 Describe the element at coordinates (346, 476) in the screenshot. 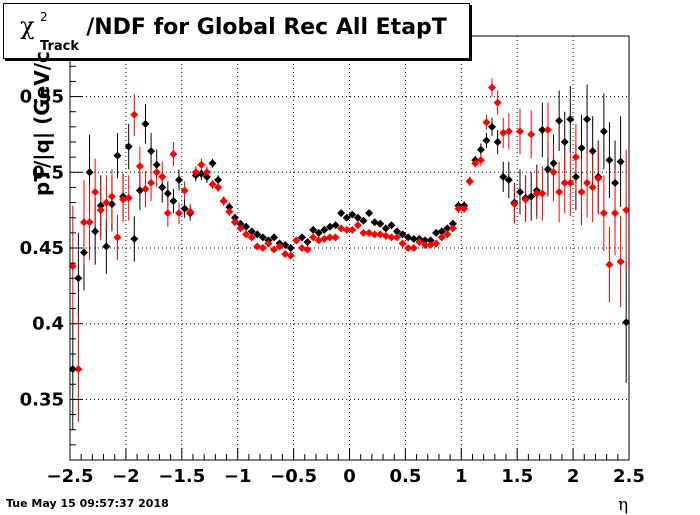

I see `x-tick-labels: −2.5 −2 −1.5 −1 −0.5 0 0.5 1 1.5 2 2.5` at that location.